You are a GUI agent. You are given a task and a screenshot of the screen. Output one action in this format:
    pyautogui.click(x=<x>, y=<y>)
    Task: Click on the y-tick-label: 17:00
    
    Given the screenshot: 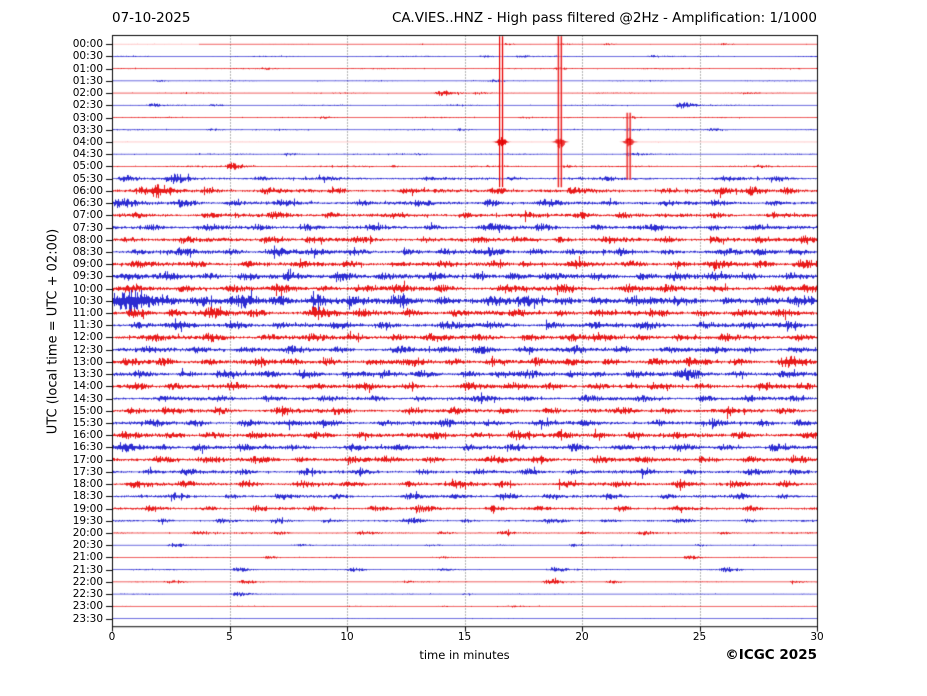 What is the action you would take?
    pyautogui.click(x=87, y=459)
    